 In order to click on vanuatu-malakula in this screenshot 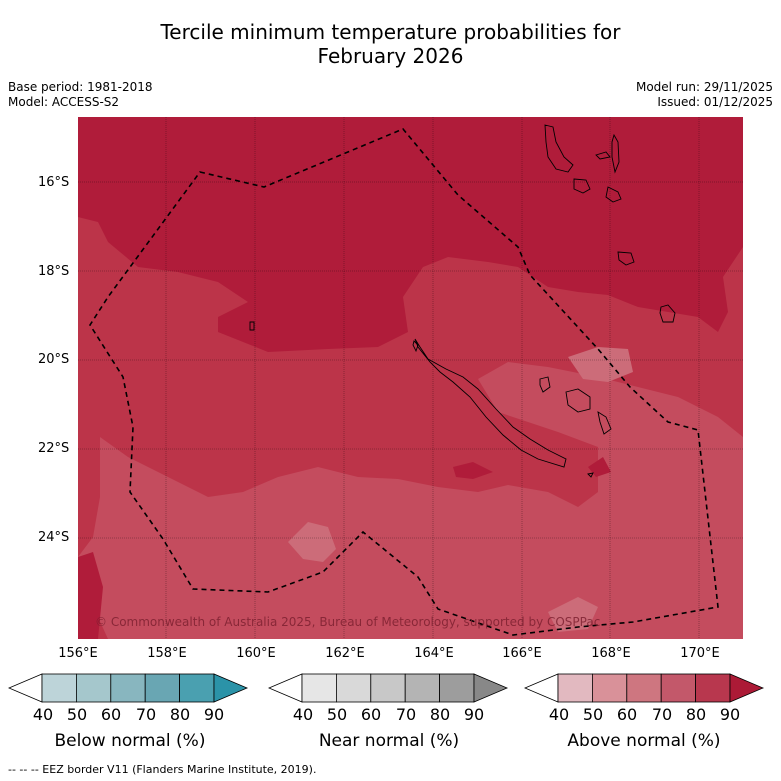, I will do `click(582, 186)`.